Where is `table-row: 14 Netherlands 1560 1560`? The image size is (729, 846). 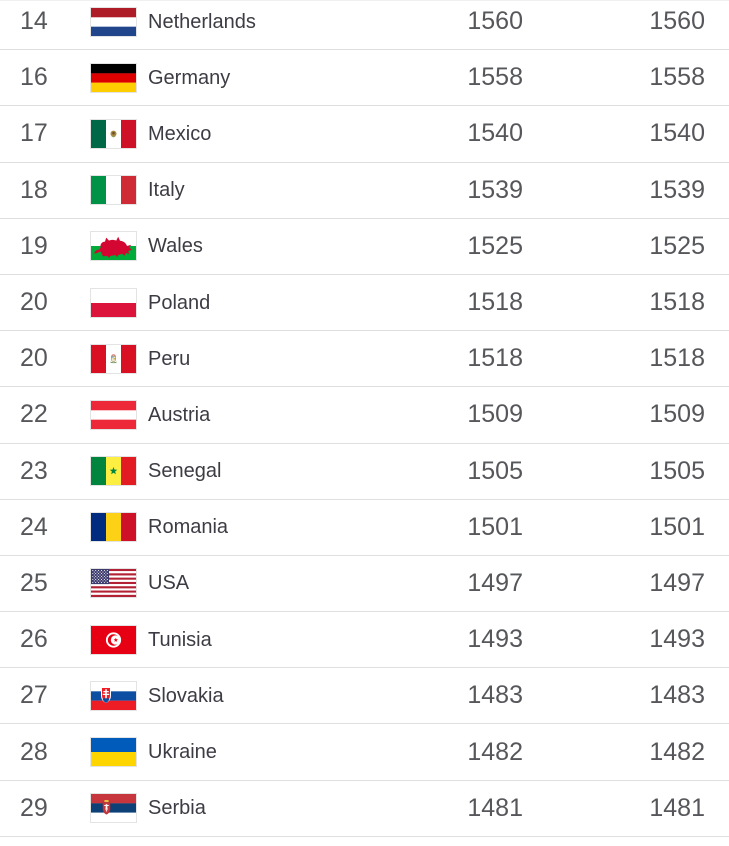 table-row: 14 Netherlands 1560 1560 is located at coordinates (364, 26).